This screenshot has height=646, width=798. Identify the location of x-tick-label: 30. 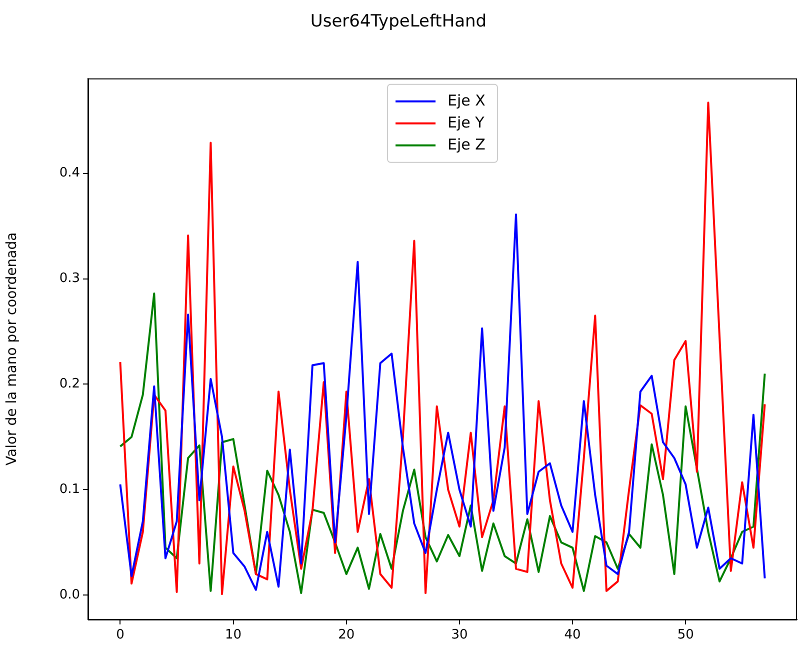
(459, 635).